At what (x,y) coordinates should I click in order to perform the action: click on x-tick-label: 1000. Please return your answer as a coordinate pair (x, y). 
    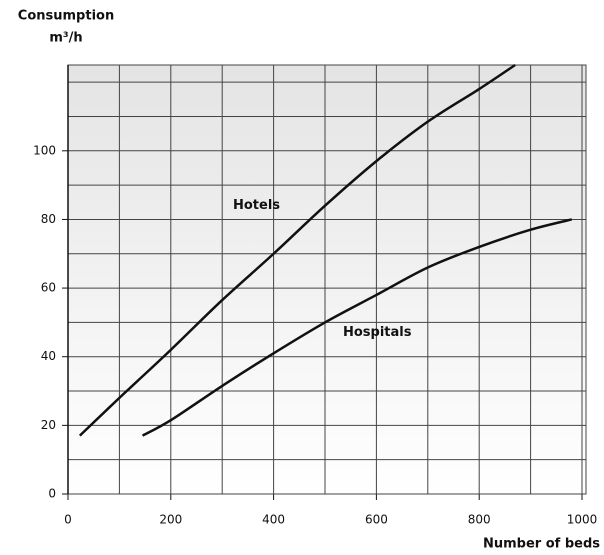
    Looking at the image, I should click on (582, 520).